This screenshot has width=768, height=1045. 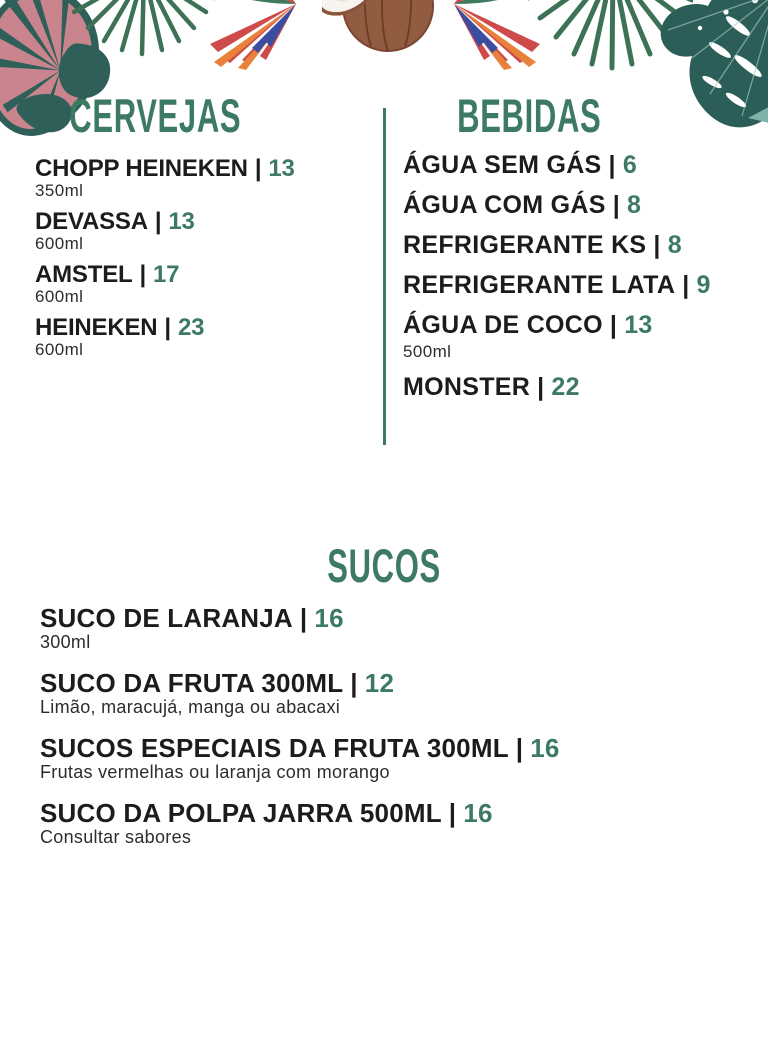 What do you see at coordinates (172, 328) in the screenshot?
I see `item-line: HEINEKEN | 23` at bounding box center [172, 328].